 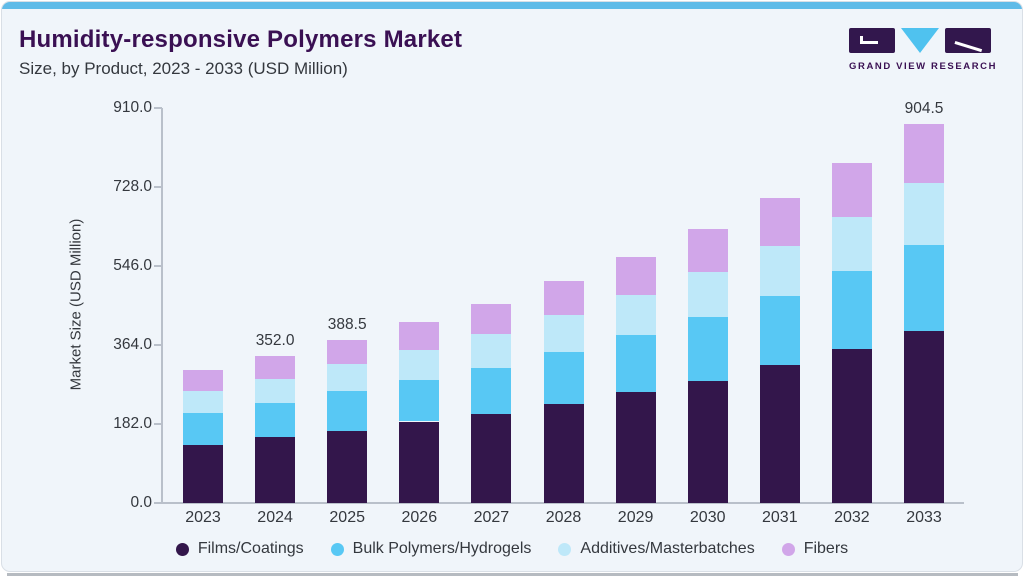 I want to click on x-tick-label-2023: 2023, so click(x=203, y=517).